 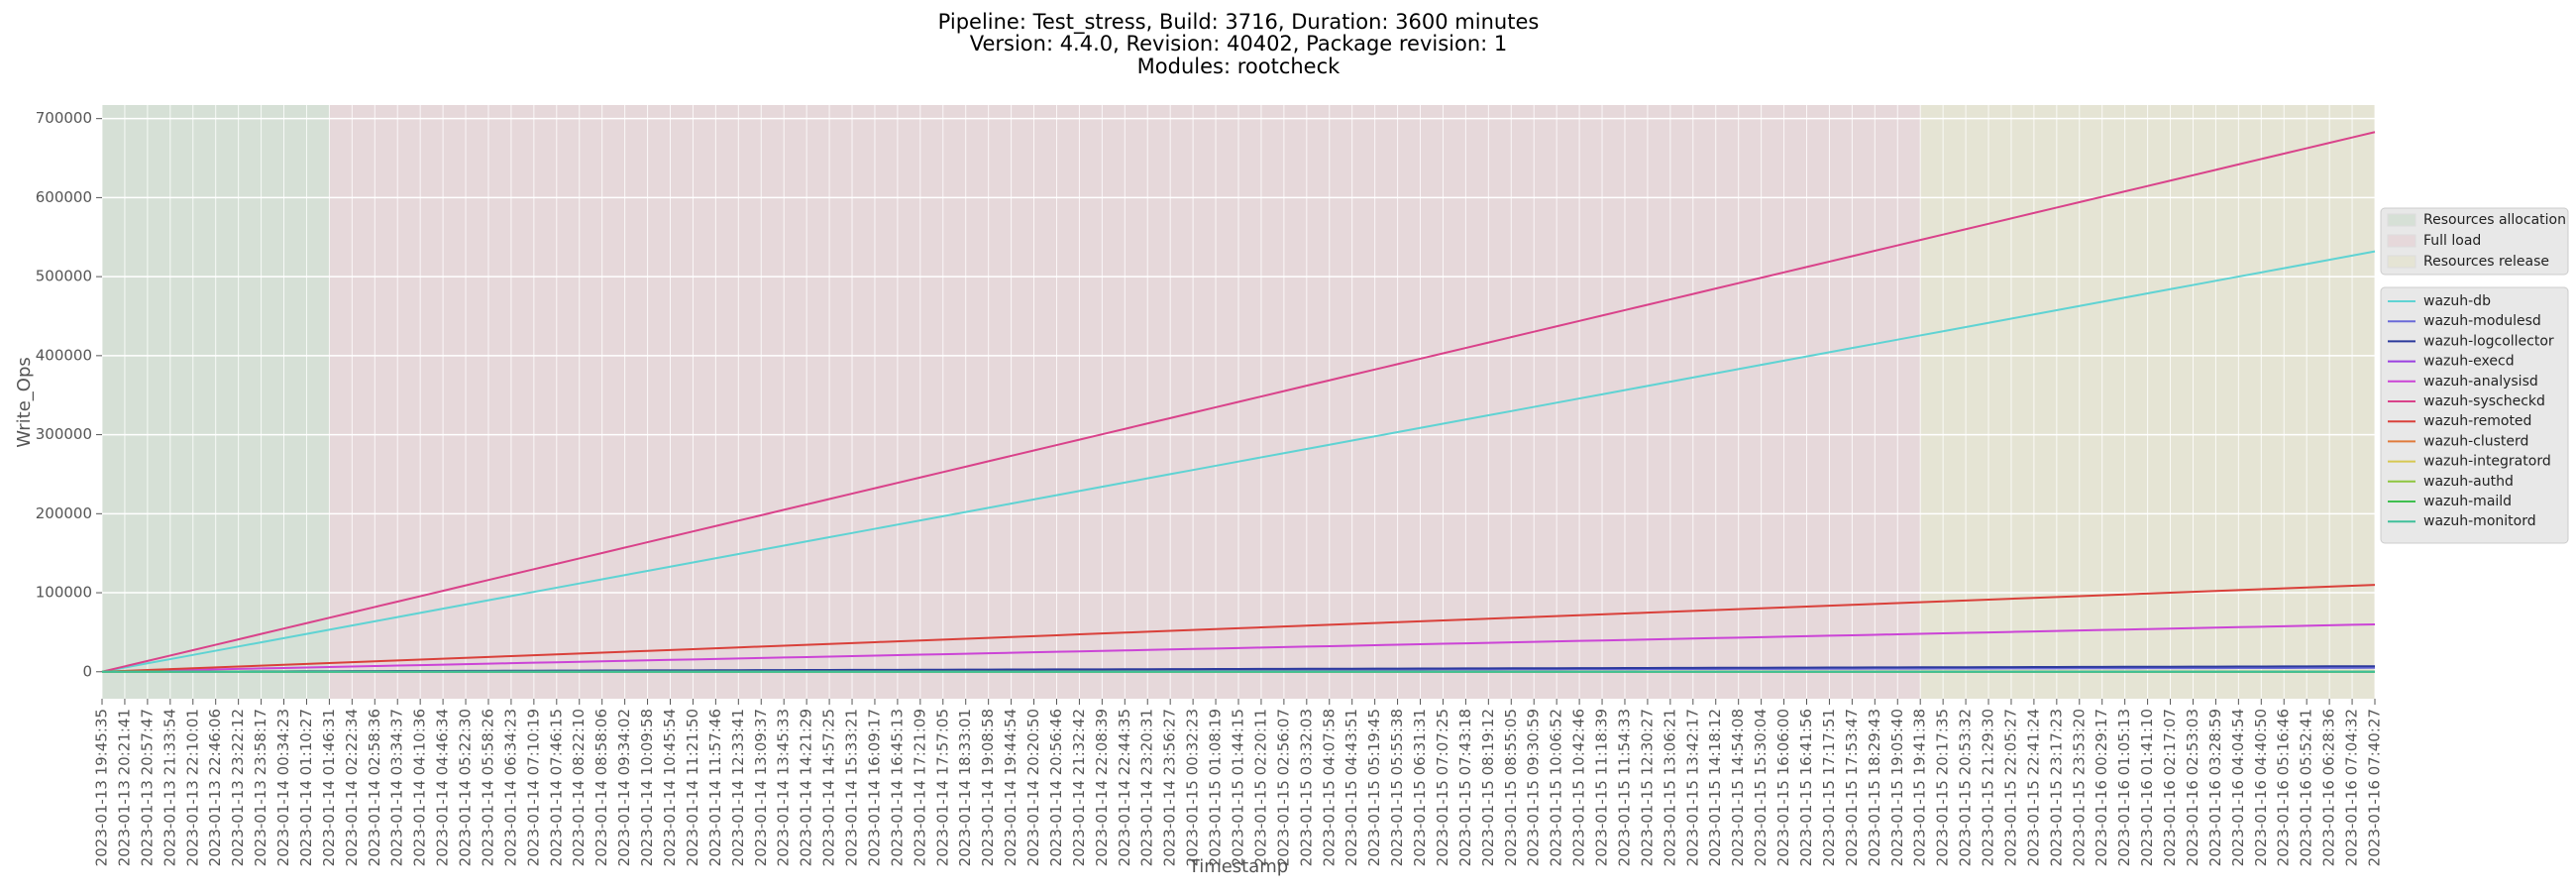 I want to click on x-tick-label: 2023-01-15 20:53:32, so click(x=1966, y=787).